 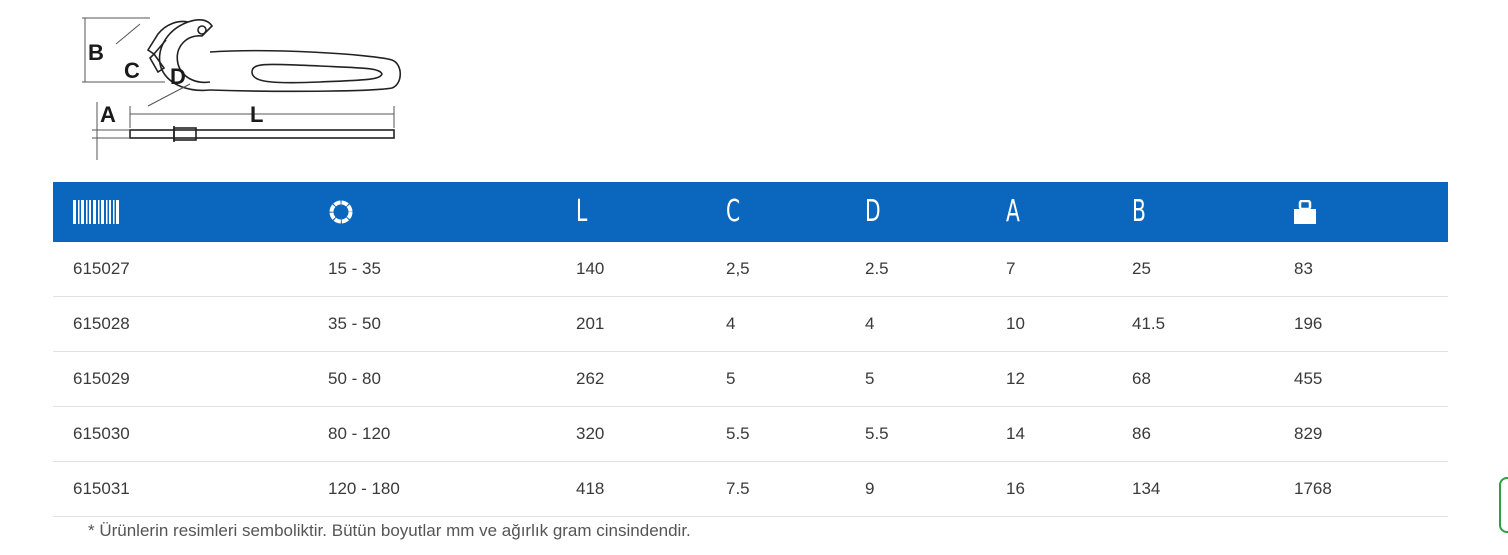 What do you see at coordinates (96, 212) in the screenshot?
I see `barcode-icon` at bounding box center [96, 212].